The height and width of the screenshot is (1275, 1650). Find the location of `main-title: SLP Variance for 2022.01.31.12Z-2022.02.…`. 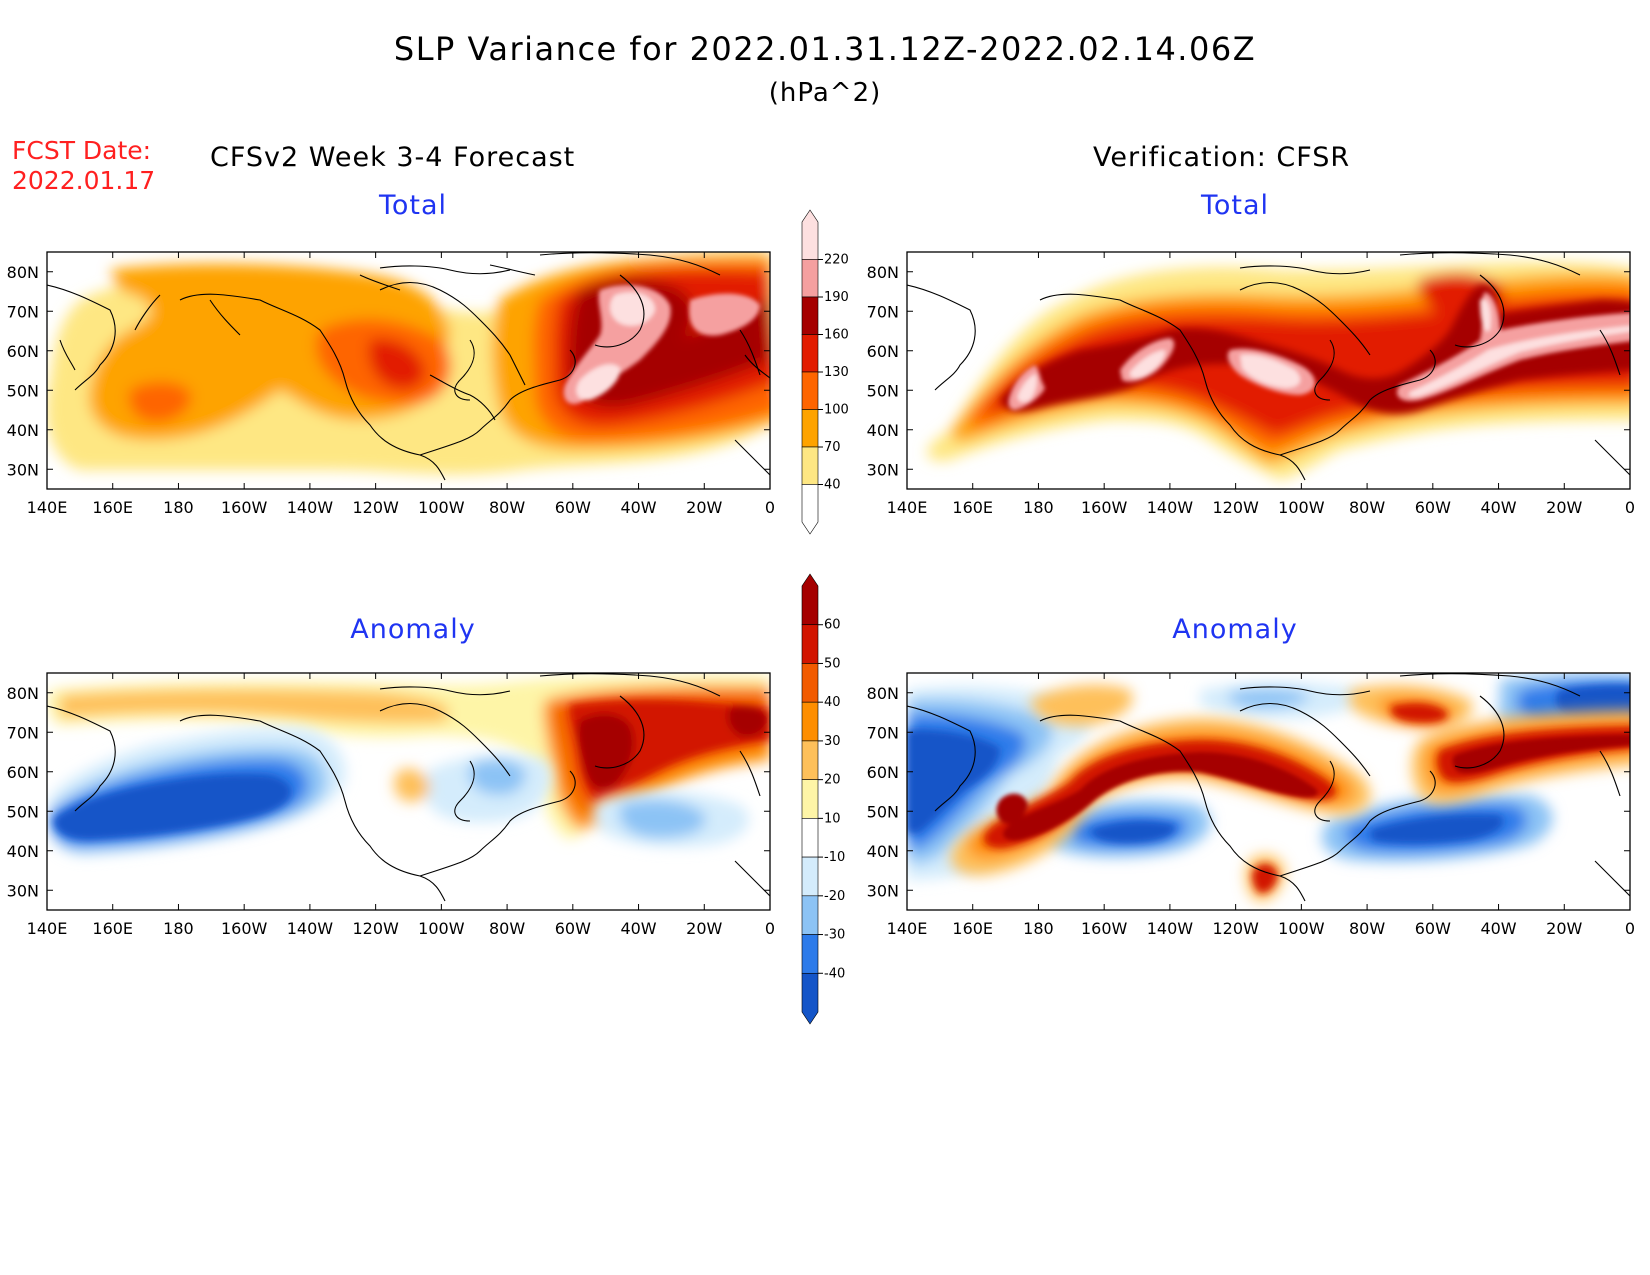

main-title: SLP Variance for 2022.01.31.12Z-2022.02.… is located at coordinates (825, 49).